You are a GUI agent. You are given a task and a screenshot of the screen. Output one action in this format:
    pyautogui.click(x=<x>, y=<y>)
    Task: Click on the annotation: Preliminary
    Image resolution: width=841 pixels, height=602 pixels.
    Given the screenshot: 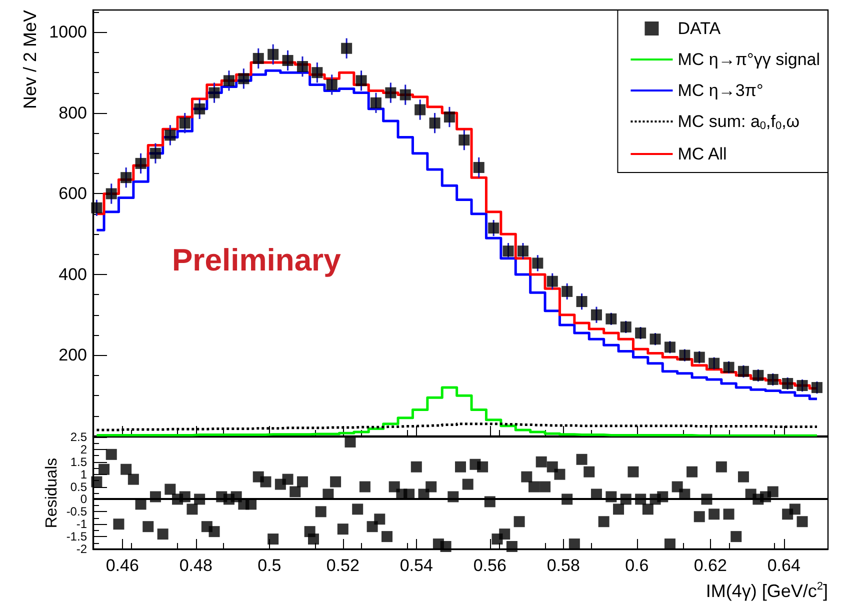 What is the action you would take?
    pyautogui.click(x=257, y=260)
    